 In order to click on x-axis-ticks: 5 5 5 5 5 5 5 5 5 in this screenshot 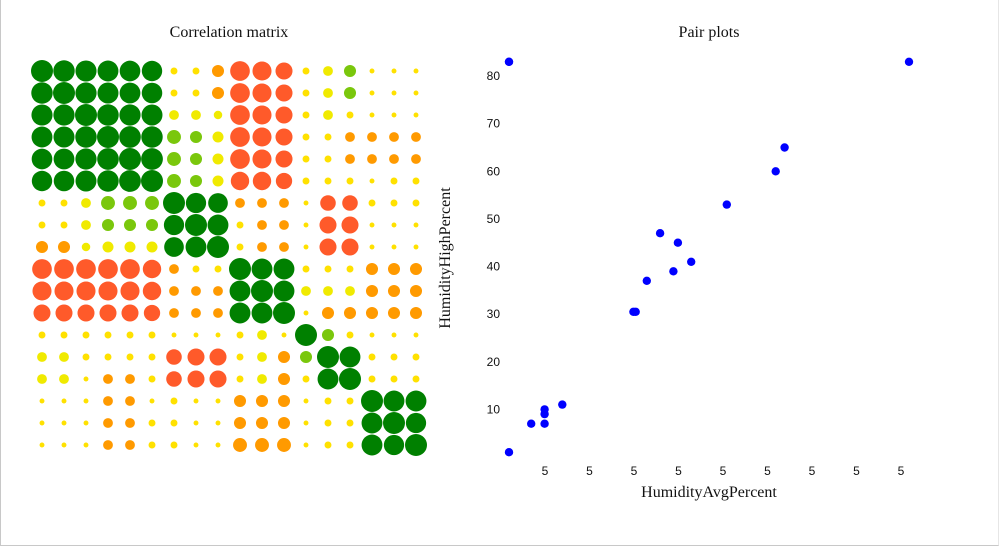, I will do `click(723, 471)`.